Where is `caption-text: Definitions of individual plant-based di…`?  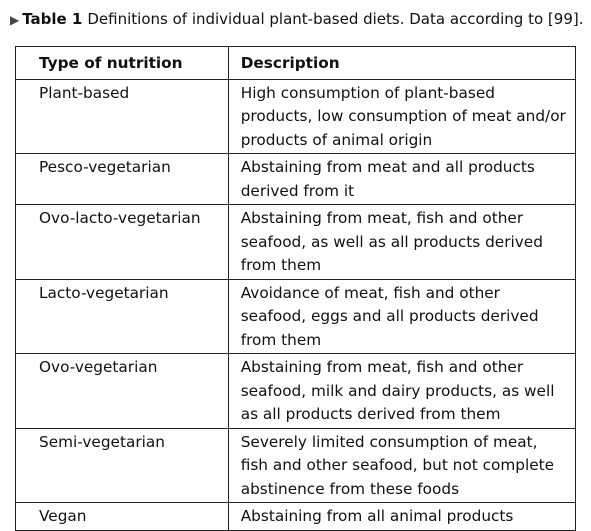
caption-text: Definitions of individual plant-based di… is located at coordinates (335, 19).